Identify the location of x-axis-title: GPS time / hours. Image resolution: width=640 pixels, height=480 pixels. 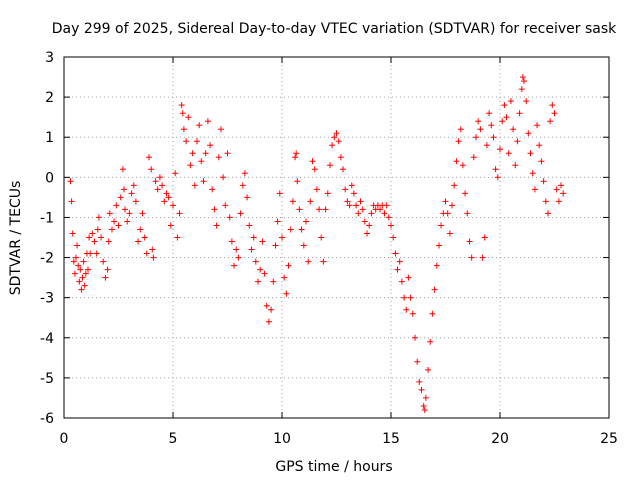
(333, 467).